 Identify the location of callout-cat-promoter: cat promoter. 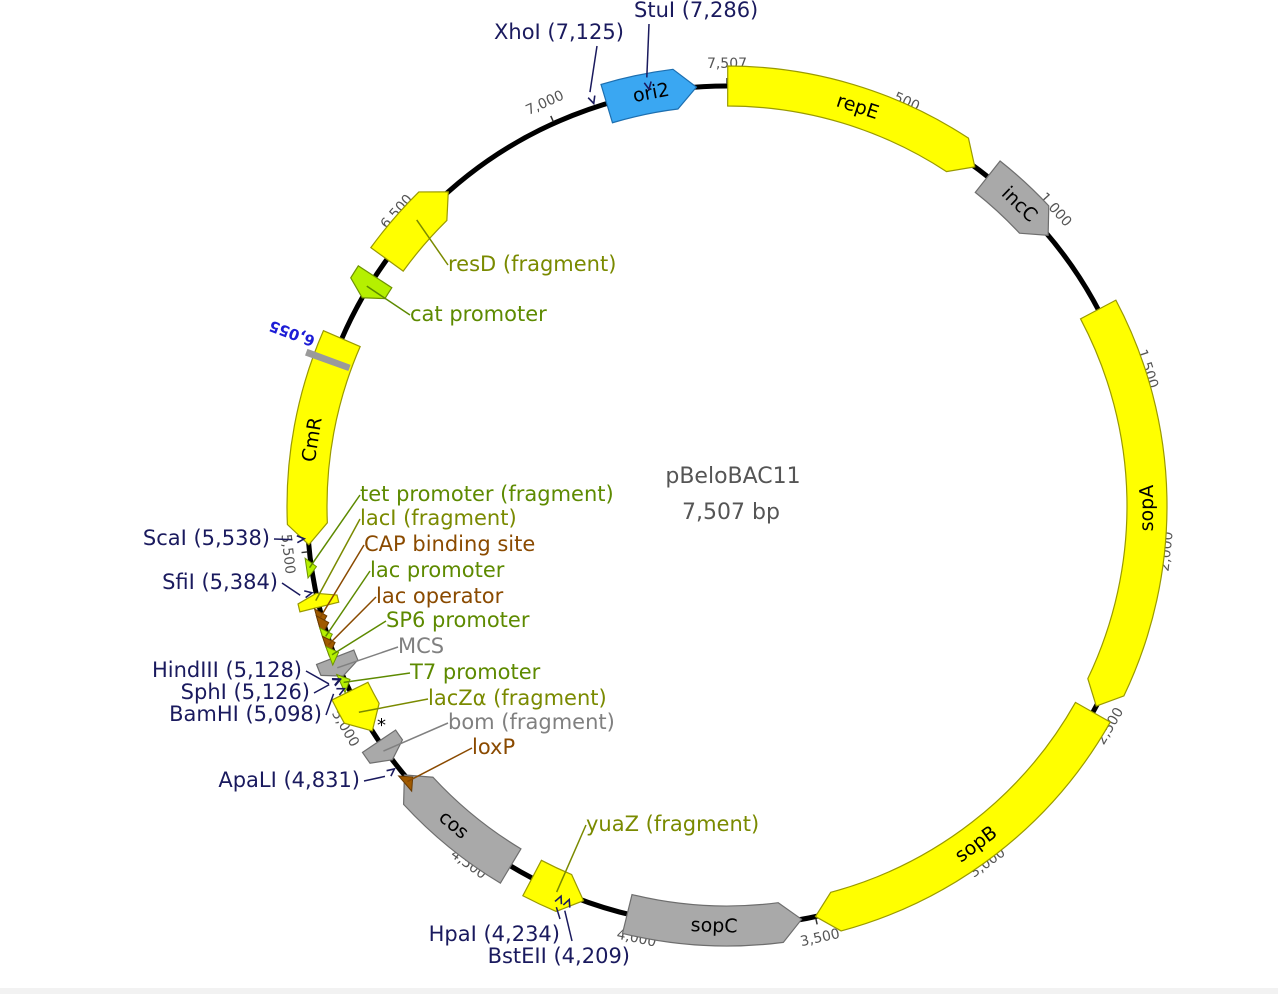
(478, 314).